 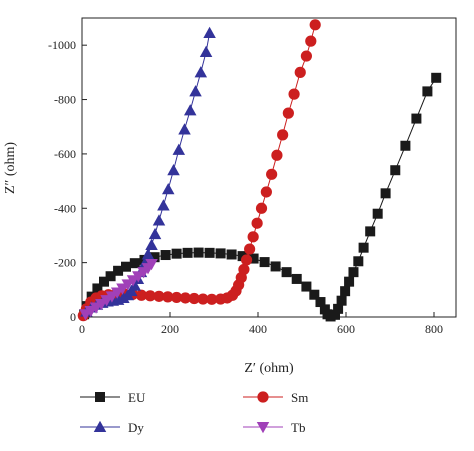 What do you see at coordinates (100, 397) in the screenshot?
I see `legend-marker-eu` at bounding box center [100, 397].